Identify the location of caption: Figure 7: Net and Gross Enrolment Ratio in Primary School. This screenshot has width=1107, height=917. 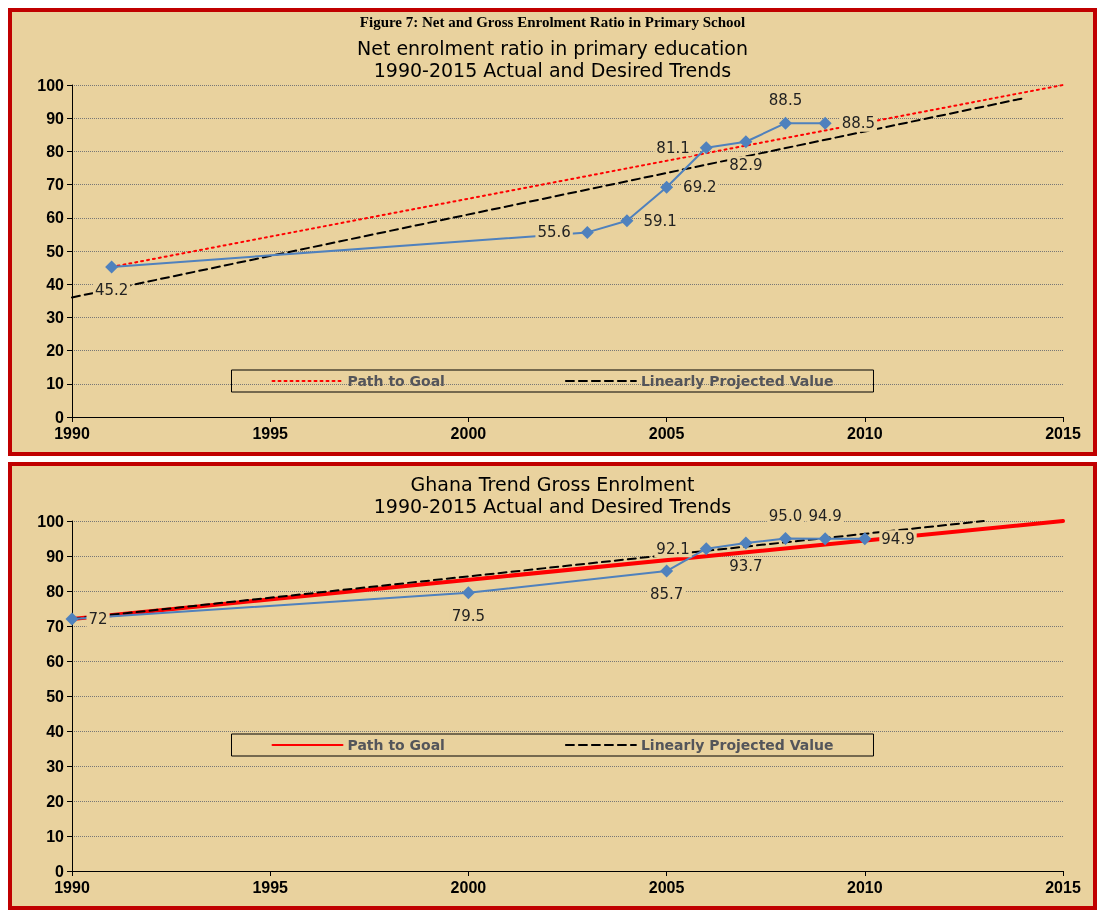
(552, 21).